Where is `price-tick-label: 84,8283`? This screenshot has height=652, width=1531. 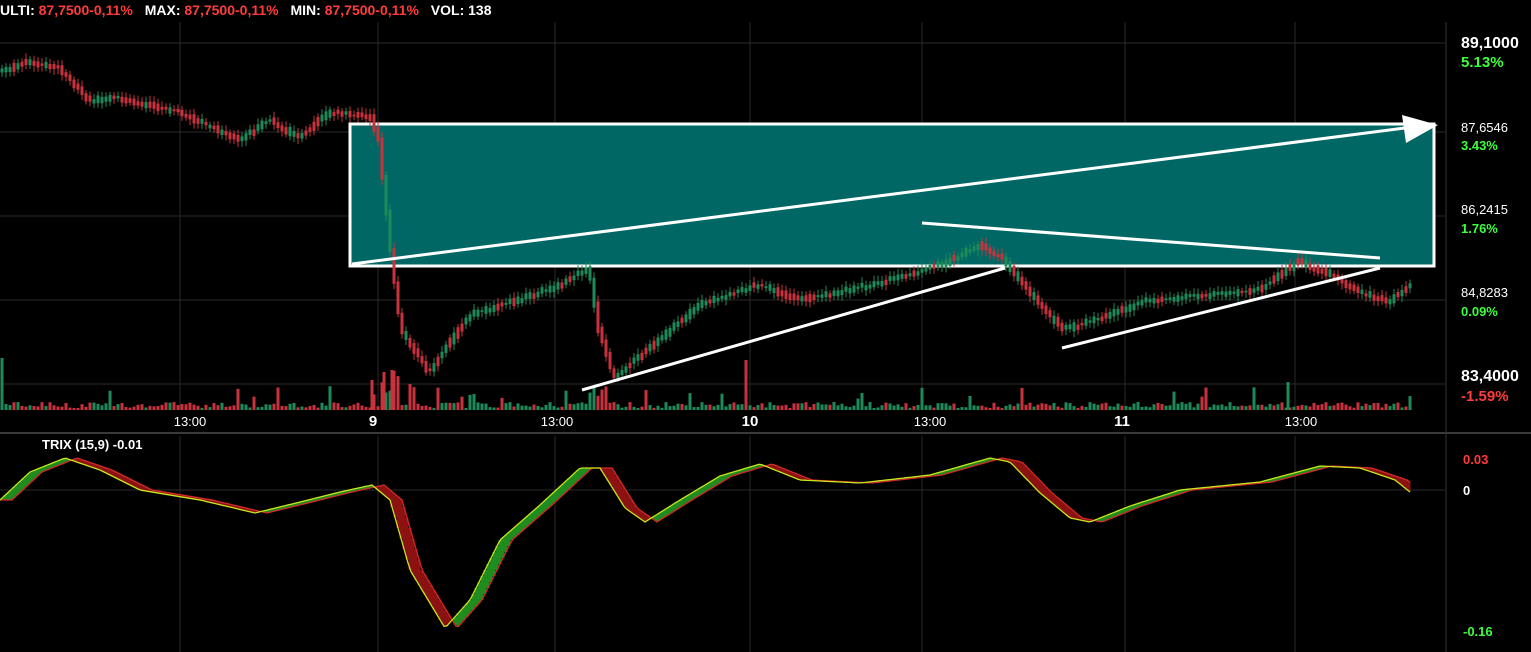
price-tick-label: 84,8283 is located at coordinates (1484, 292).